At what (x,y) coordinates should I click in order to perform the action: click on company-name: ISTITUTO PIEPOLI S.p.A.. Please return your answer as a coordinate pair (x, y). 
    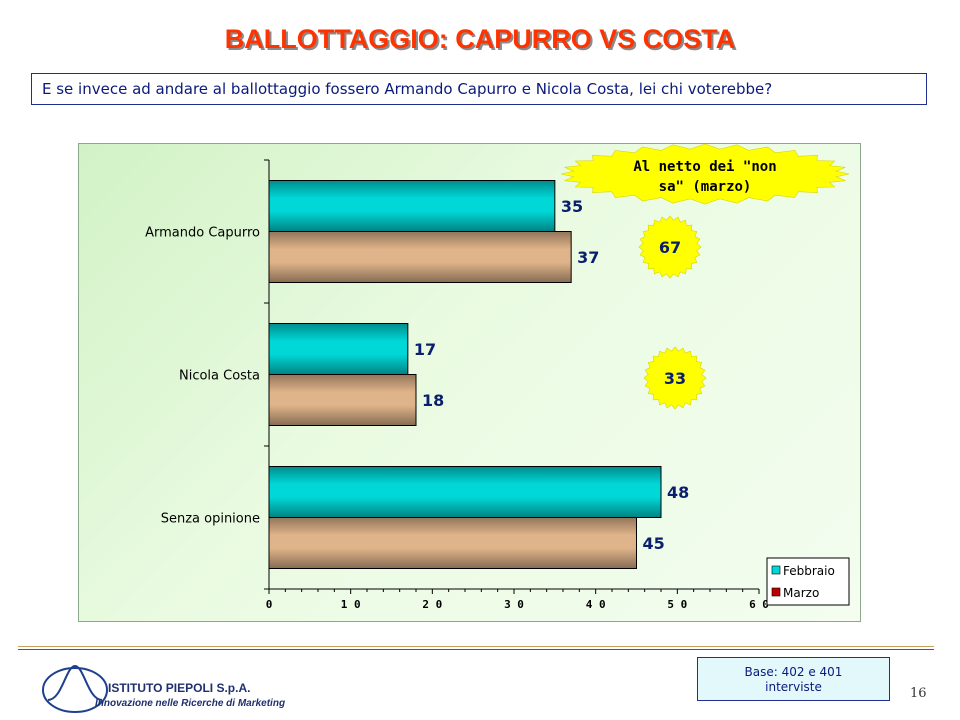
    Looking at the image, I should click on (179, 688).